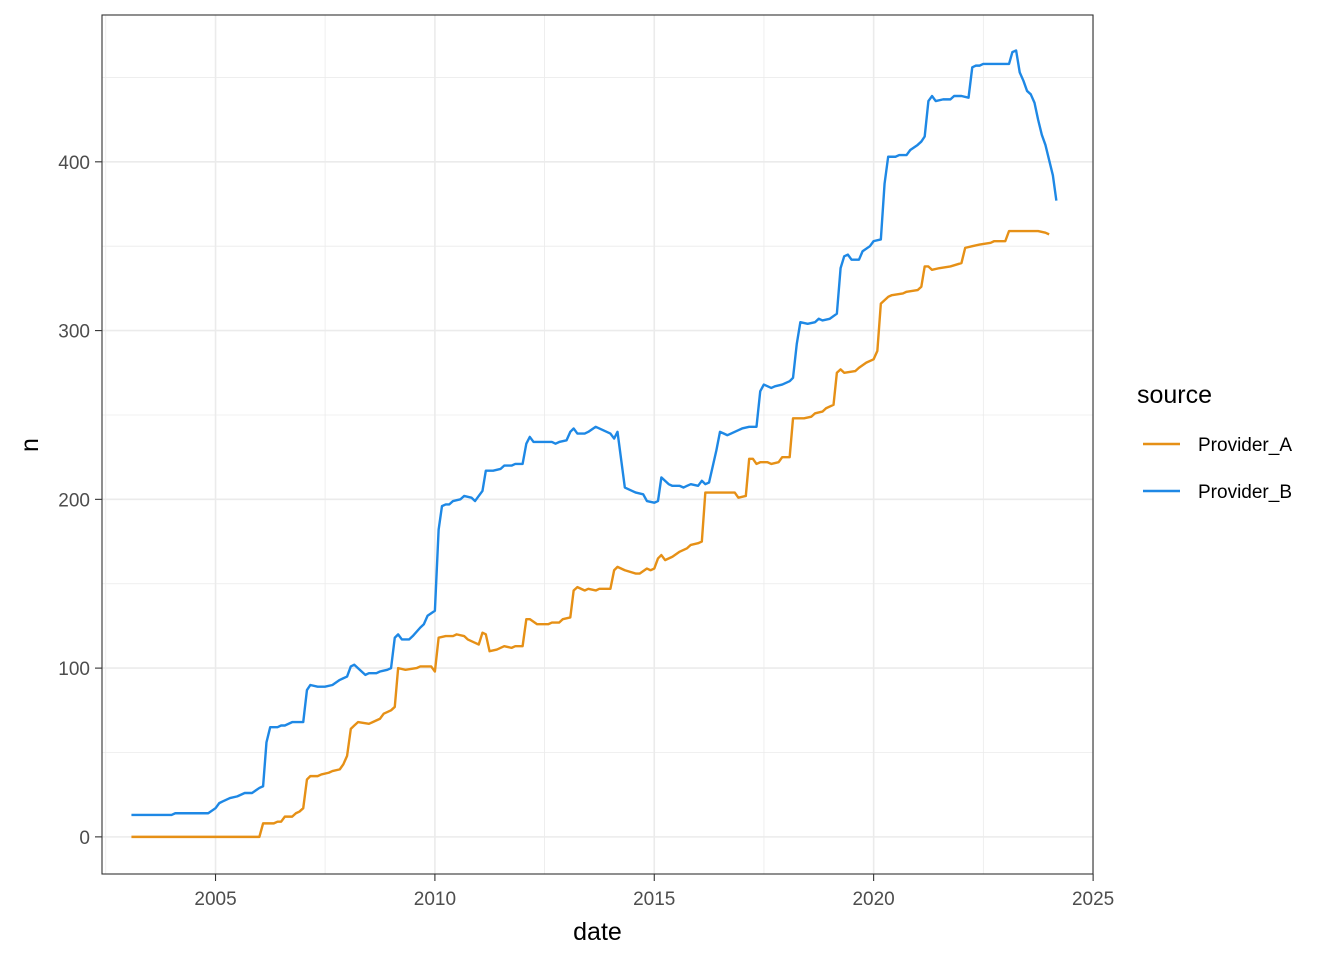 This screenshot has width=1344, height=960. I want to click on y-axis-title: n, so click(30, 445).